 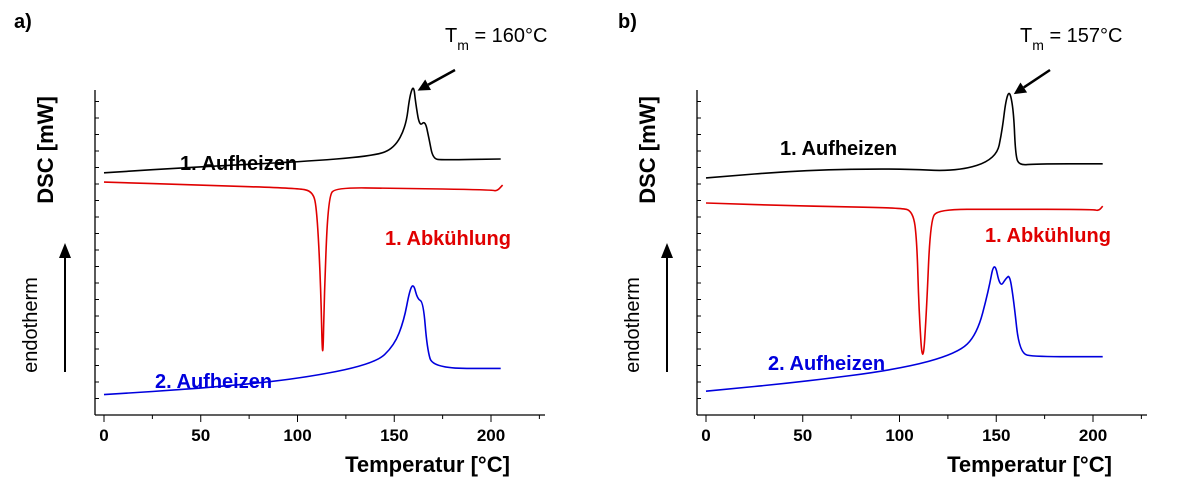 What do you see at coordinates (23, 22) in the screenshot?
I see `panel-label: a)` at bounding box center [23, 22].